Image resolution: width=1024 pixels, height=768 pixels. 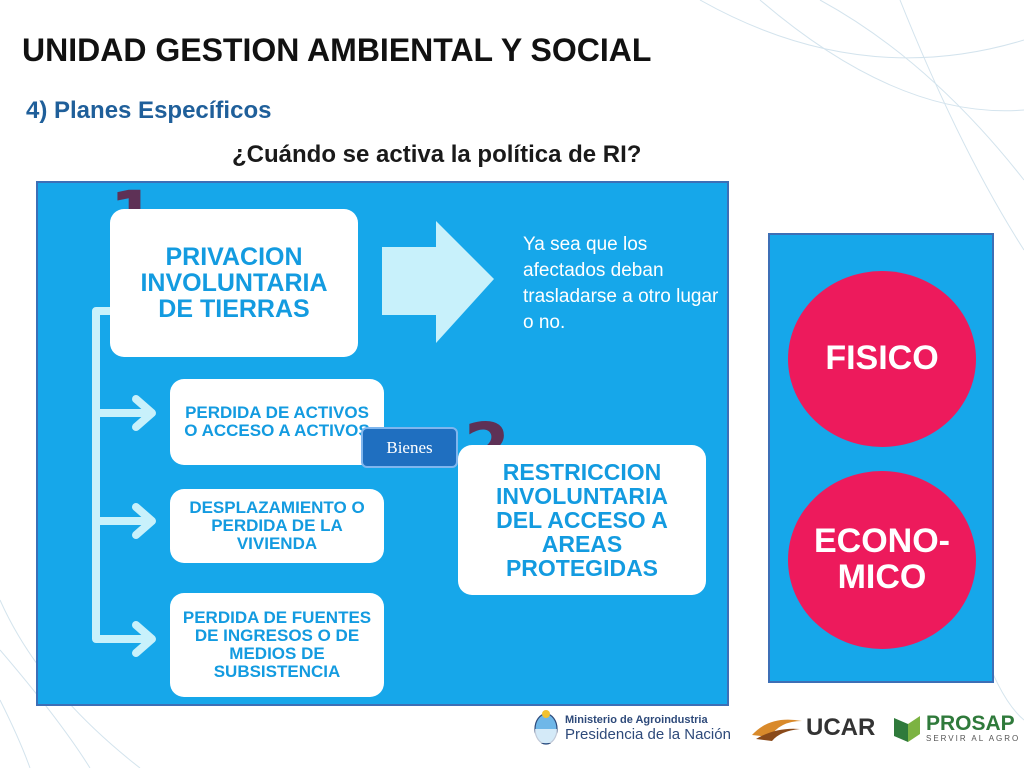 What do you see at coordinates (907, 729) in the screenshot?
I see `prosap-leaf-icon` at bounding box center [907, 729].